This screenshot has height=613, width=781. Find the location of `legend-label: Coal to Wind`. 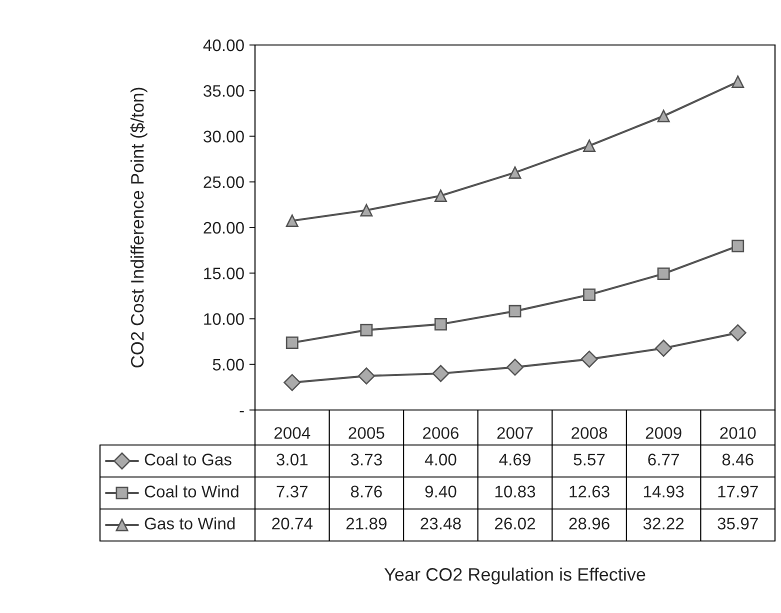

legend-label: Coal to Wind is located at coordinates (191, 491).